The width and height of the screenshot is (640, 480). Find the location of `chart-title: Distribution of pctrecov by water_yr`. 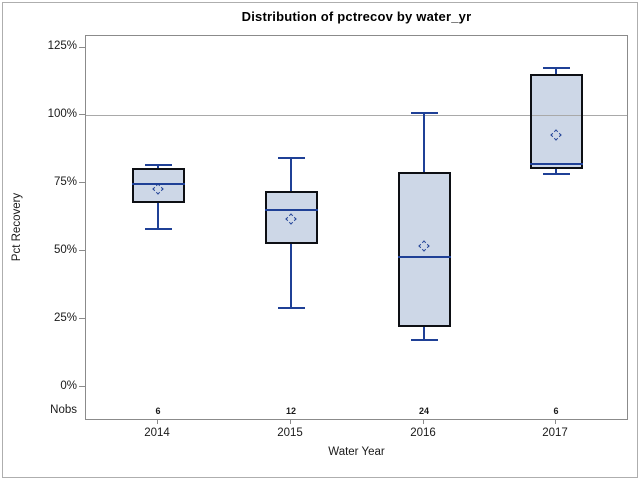

chart-title: Distribution of pctrecov by water_yr is located at coordinates (356, 16).